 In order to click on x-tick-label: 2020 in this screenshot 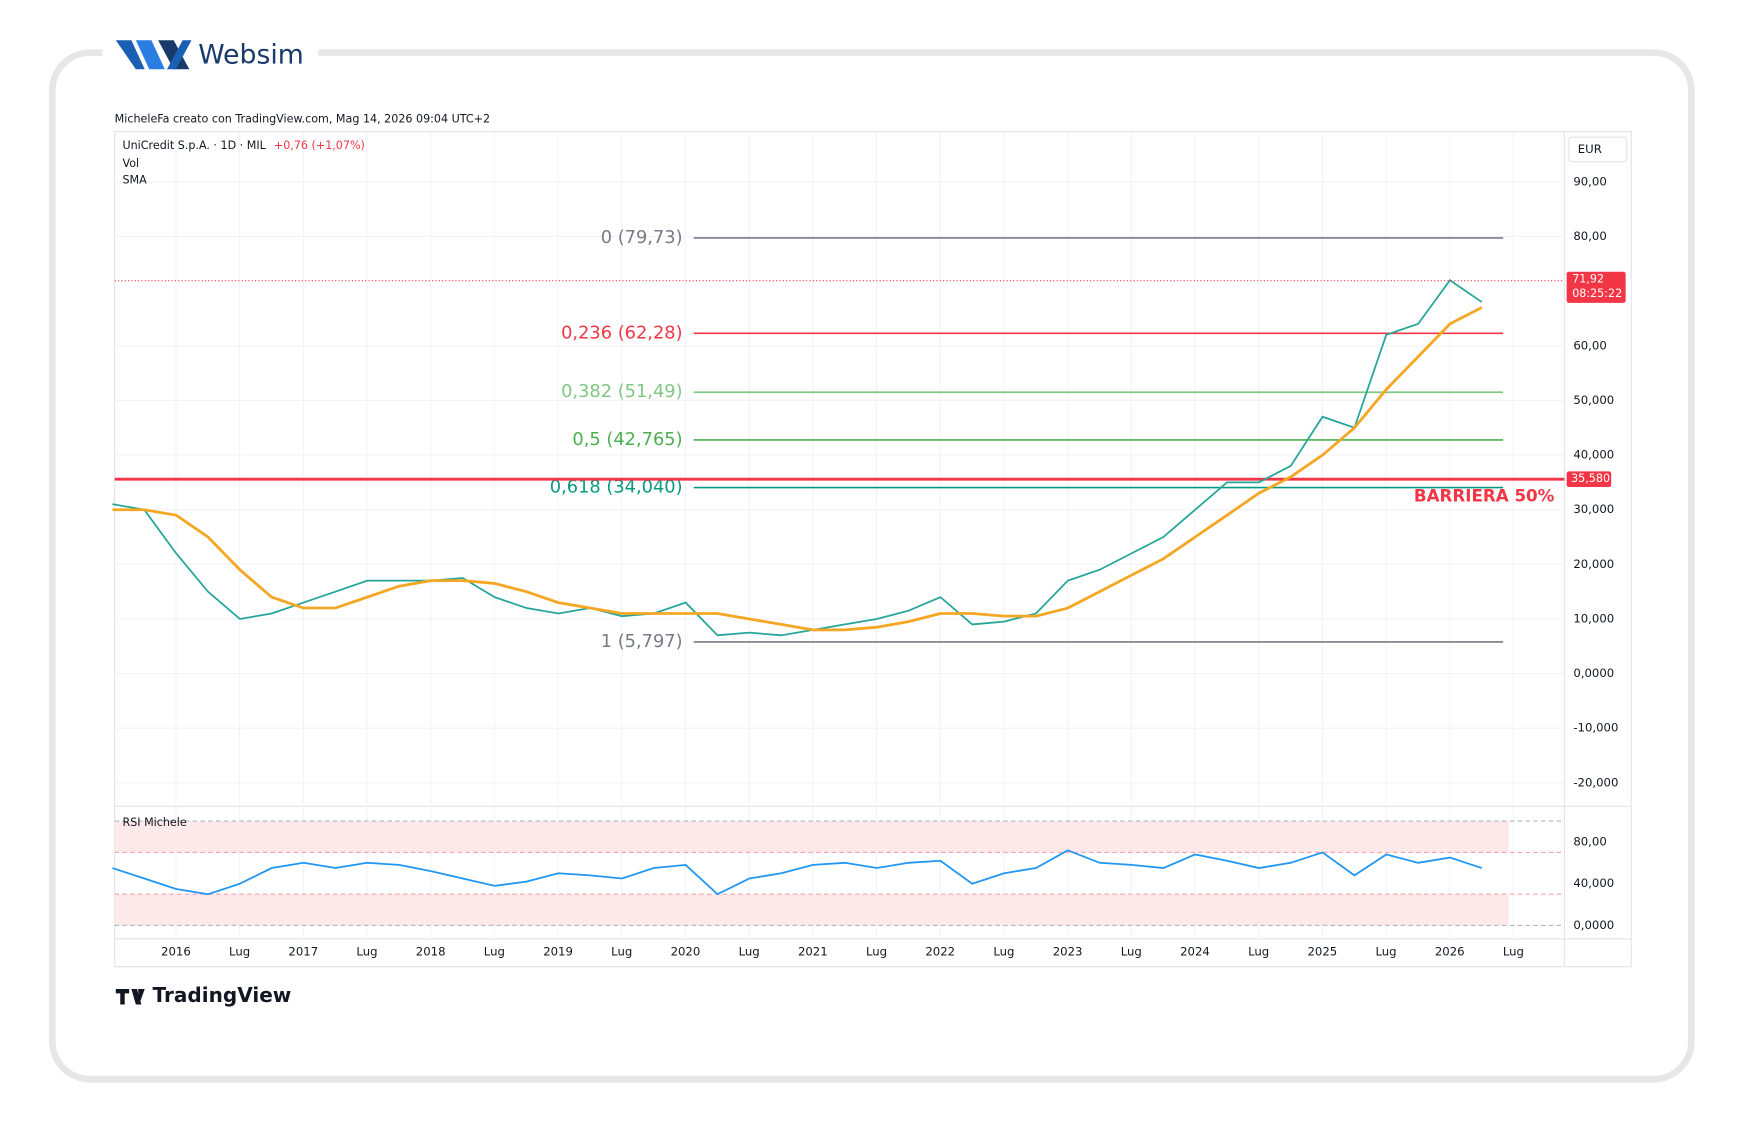, I will do `click(686, 952)`.